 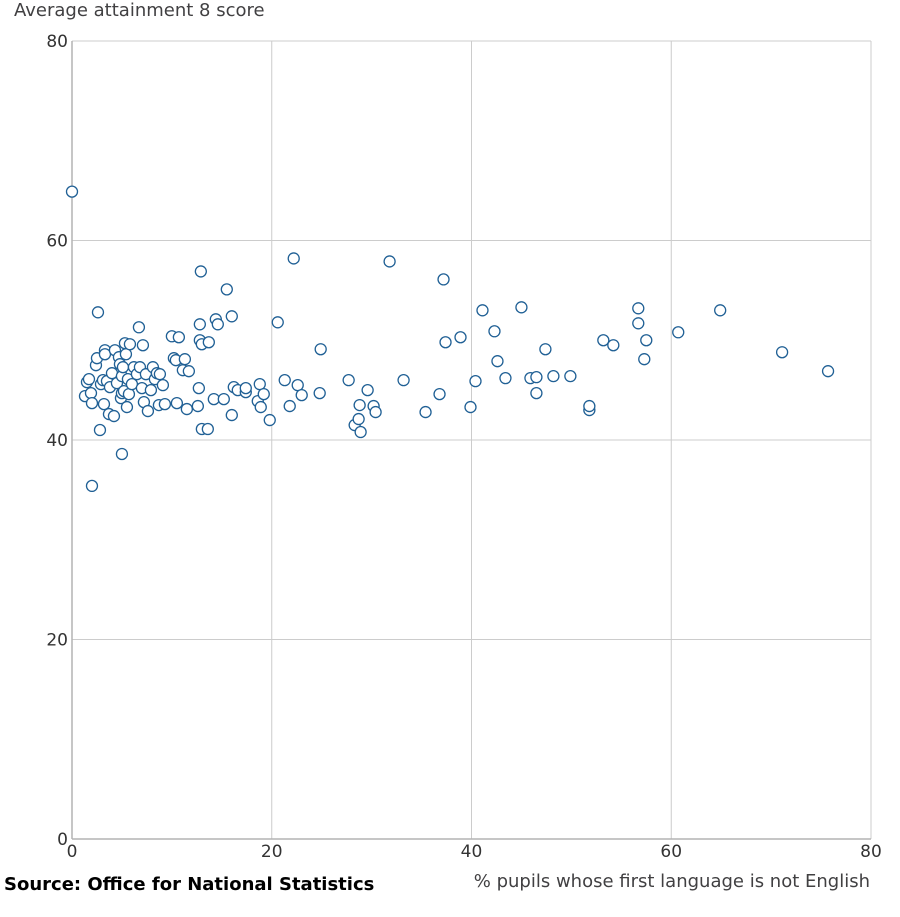 What do you see at coordinates (72, 852) in the screenshot?
I see `x-tick-label: 0` at bounding box center [72, 852].